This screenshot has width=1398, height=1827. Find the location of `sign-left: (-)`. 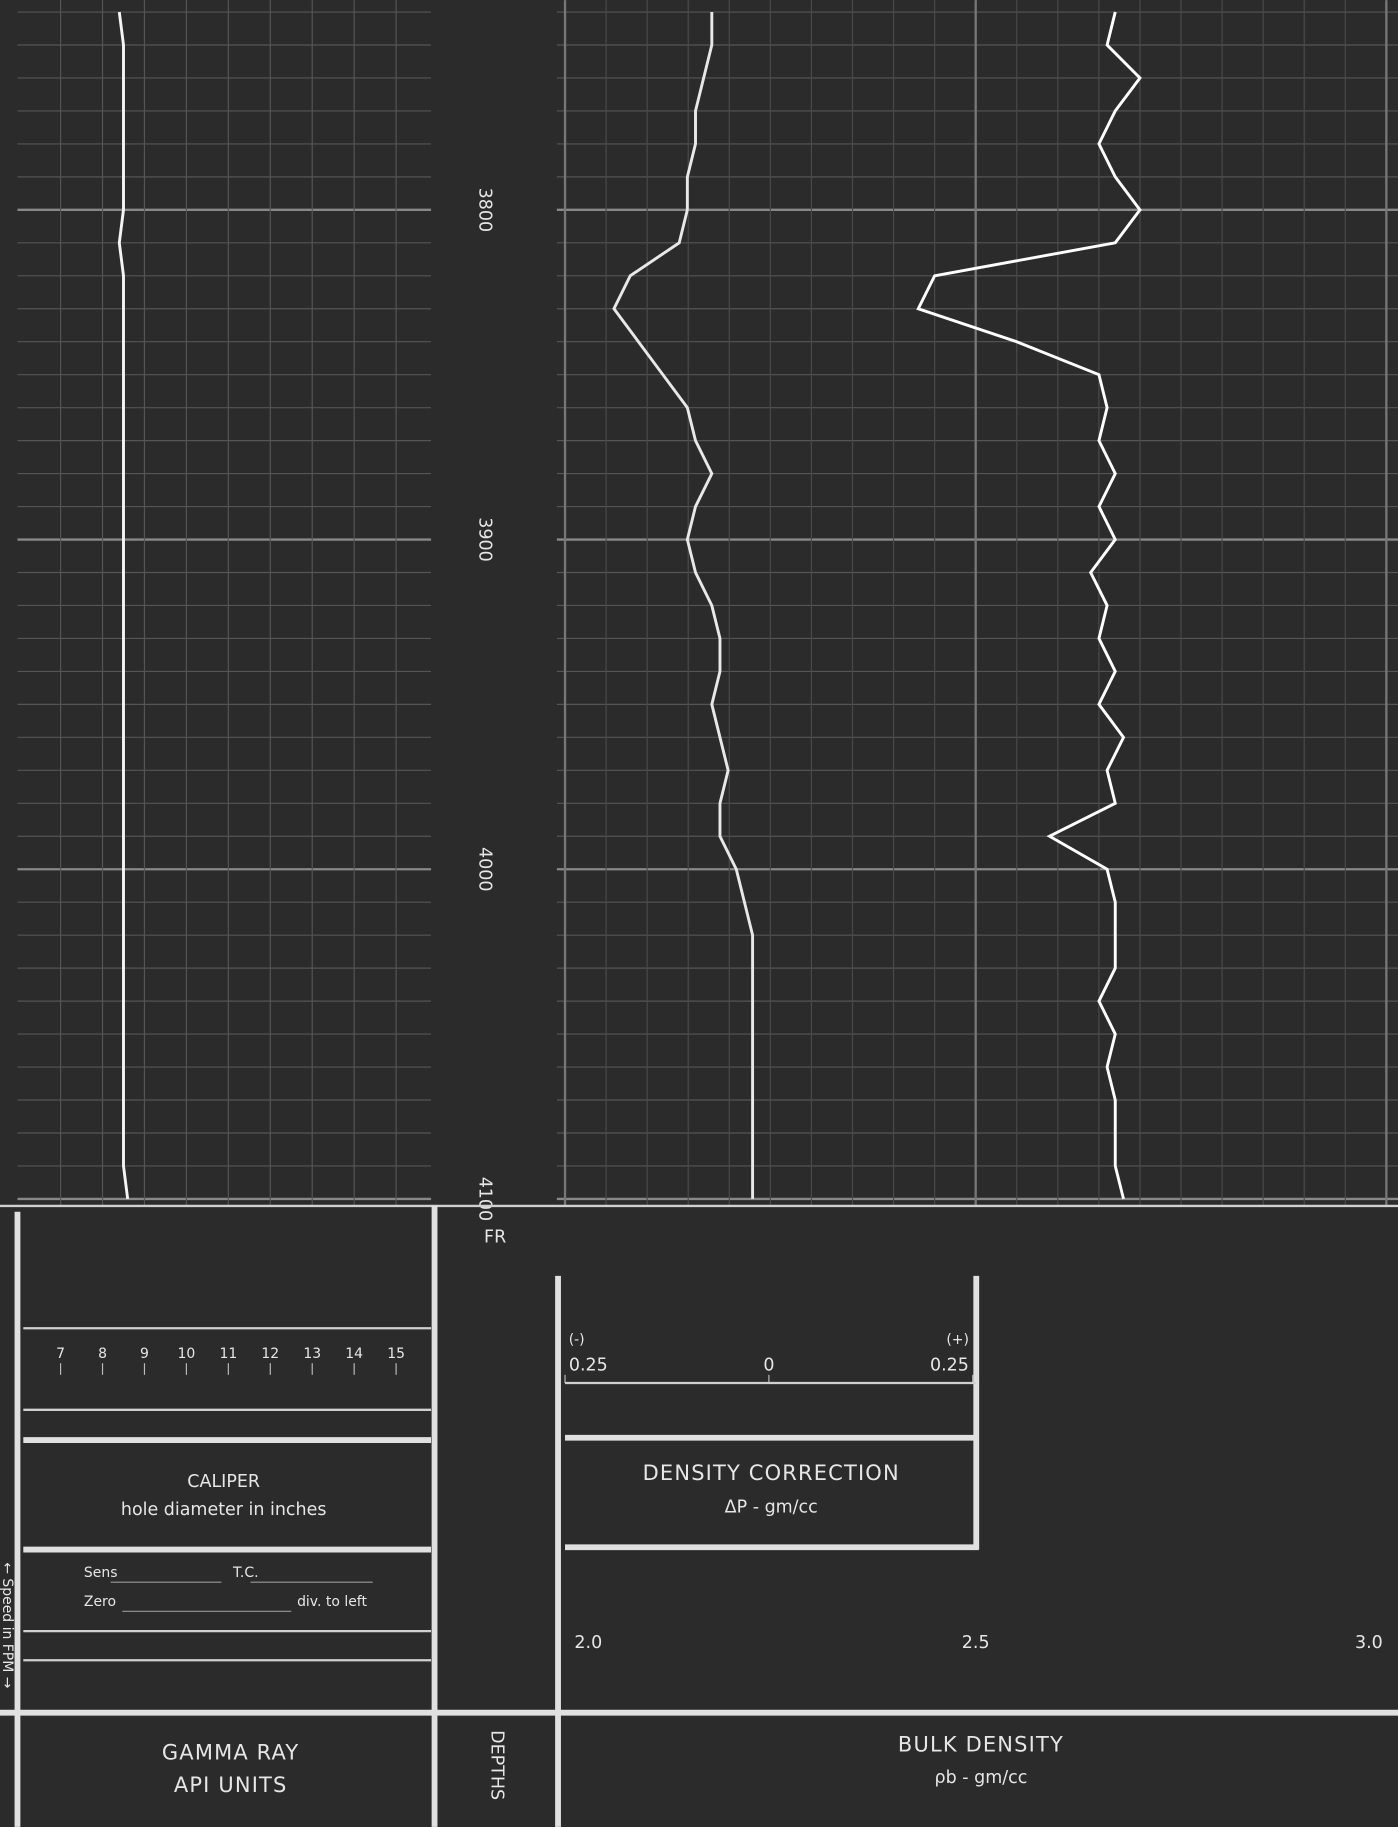

sign-left: (-) is located at coordinates (577, 1340).